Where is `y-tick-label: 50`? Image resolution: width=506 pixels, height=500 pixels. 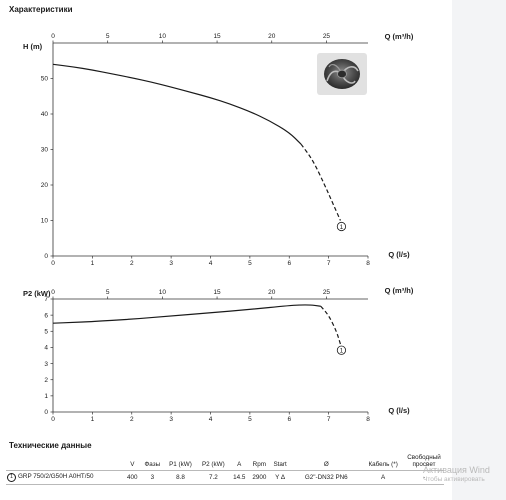 y-tick-label: 50 is located at coordinates (45, 79).